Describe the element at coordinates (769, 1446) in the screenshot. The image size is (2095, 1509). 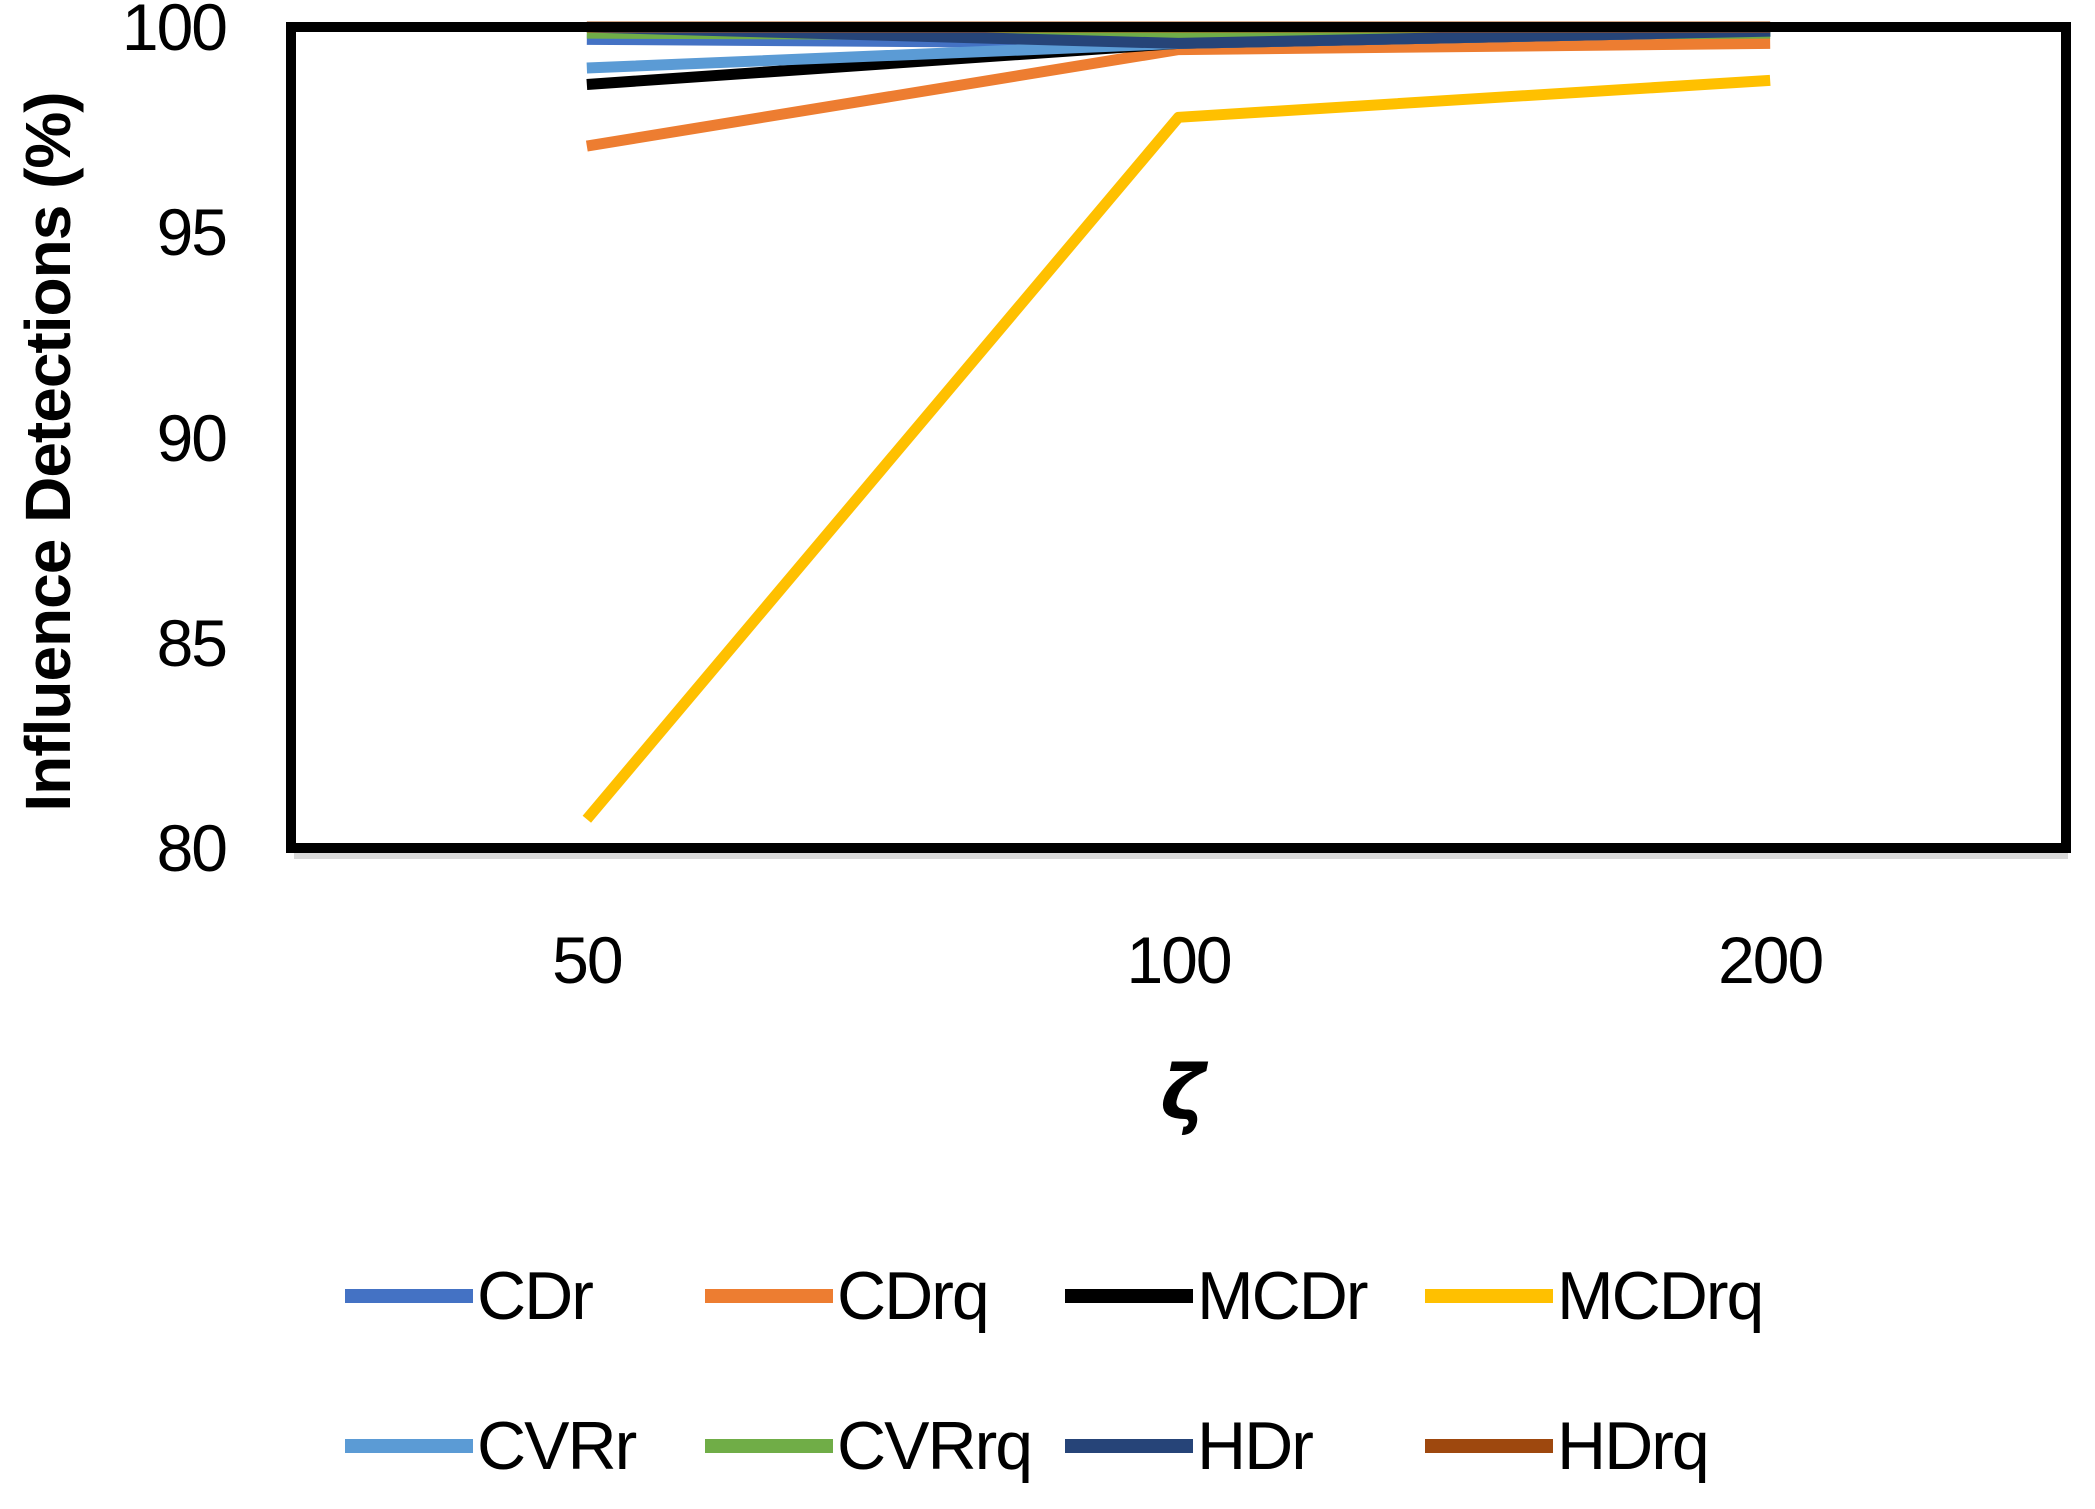
I see `legend-swatch-CVRrq` at that location.